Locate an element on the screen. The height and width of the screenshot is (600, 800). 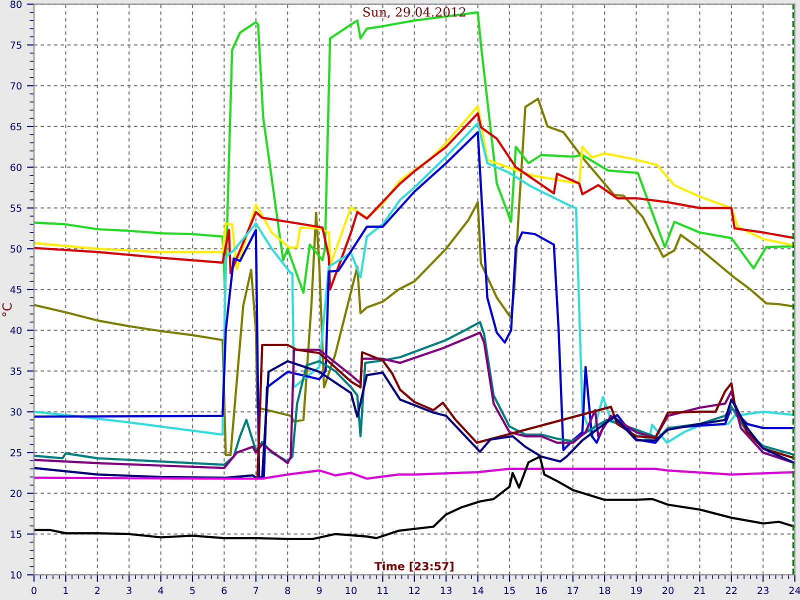
y-tick-label: 45 is located at coordinates (16, 290).